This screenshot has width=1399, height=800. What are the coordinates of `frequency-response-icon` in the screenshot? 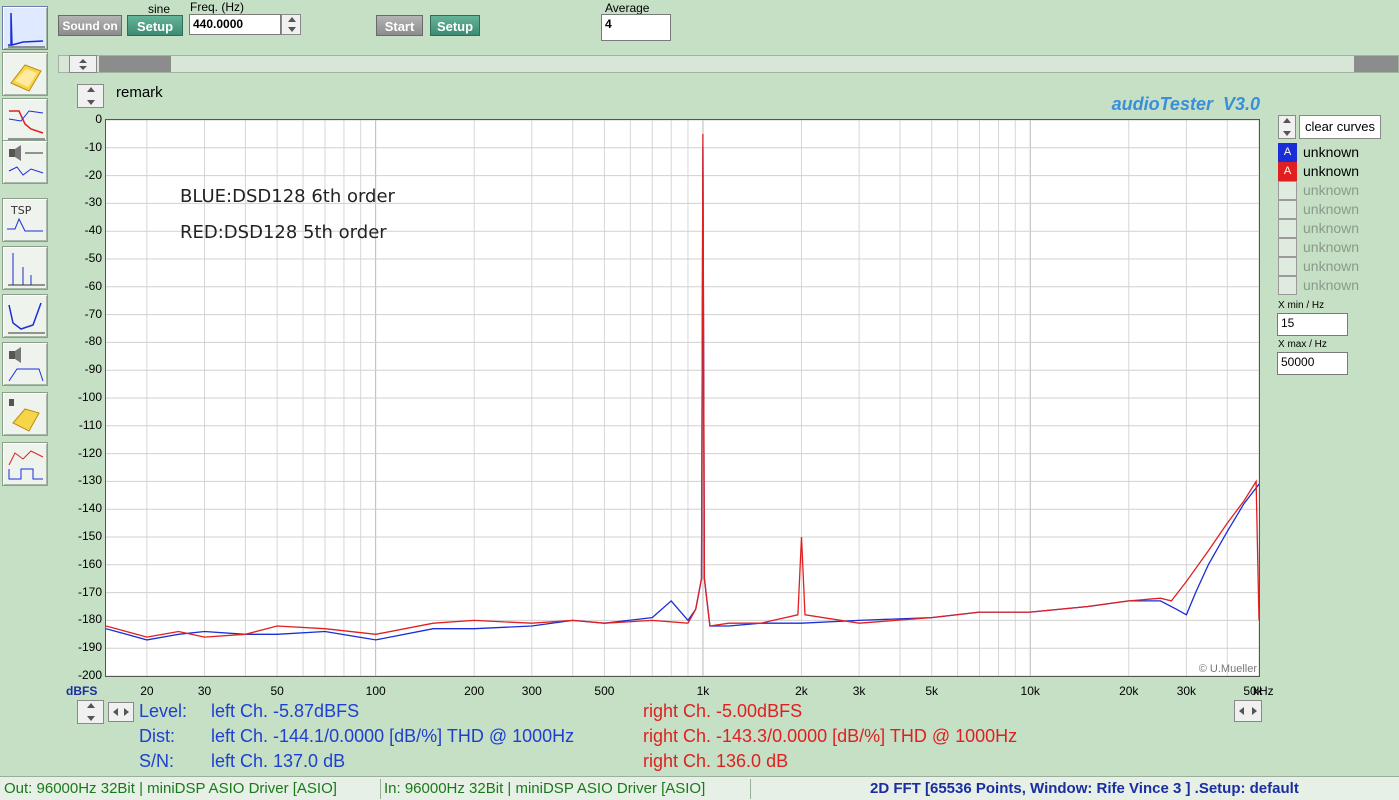 It's located at (25, 120).